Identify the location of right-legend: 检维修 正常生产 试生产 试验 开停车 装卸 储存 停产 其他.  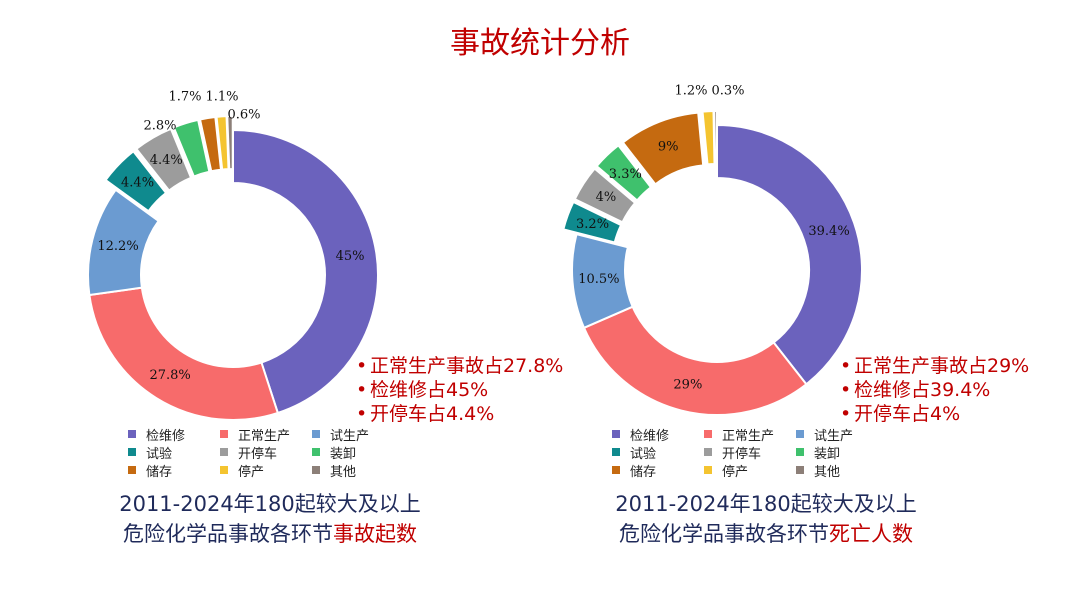
(750, 452).